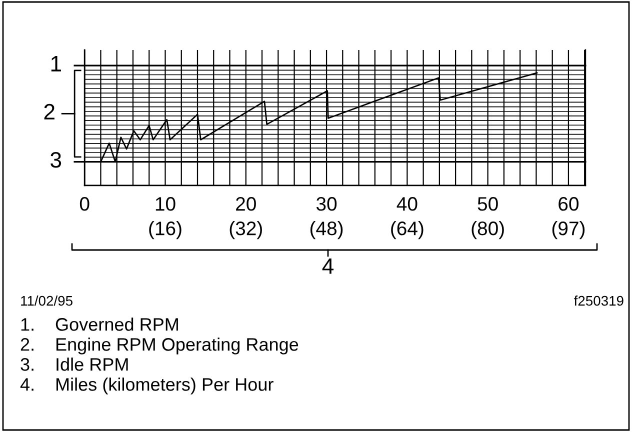 The height and width of the screenshot is (433, 637). What do you see at coordinates (165, 230) in the screenshot?
I see `text: (16)` at bounding box center [165, 230].